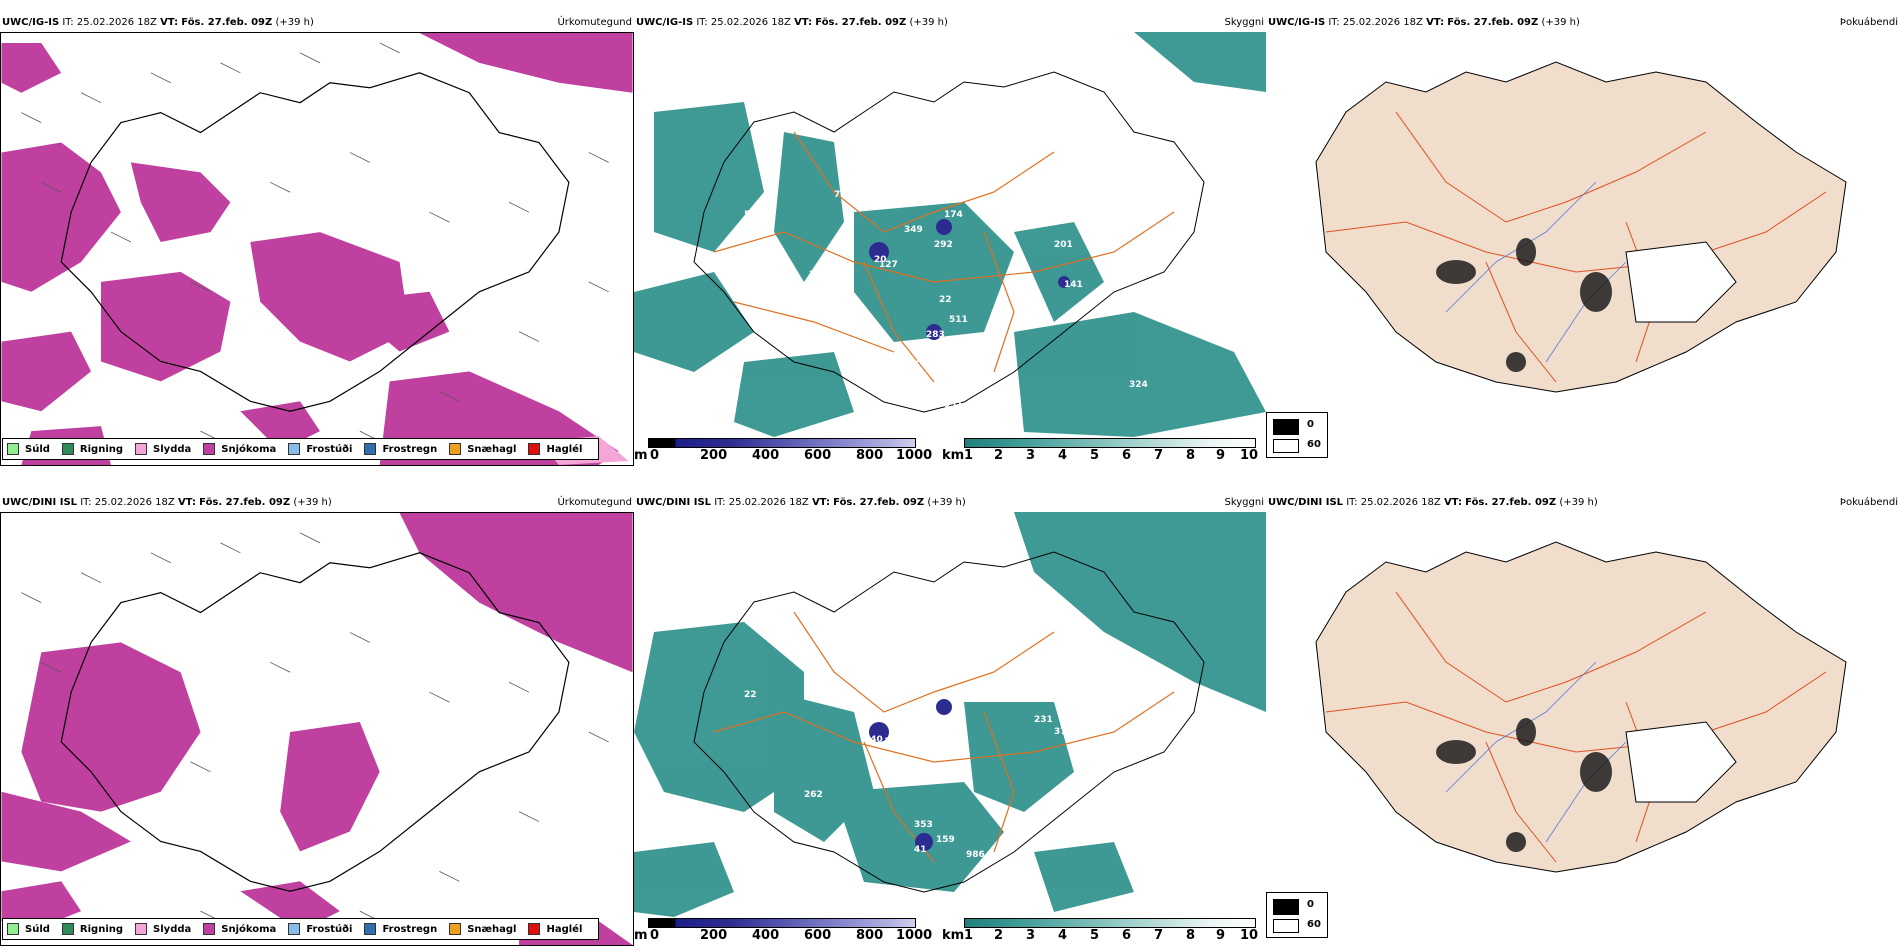 Image resolution: width=1900 pixels, height=950 pixels. I want to click on visibility-label: 231, so click(1043, 720).